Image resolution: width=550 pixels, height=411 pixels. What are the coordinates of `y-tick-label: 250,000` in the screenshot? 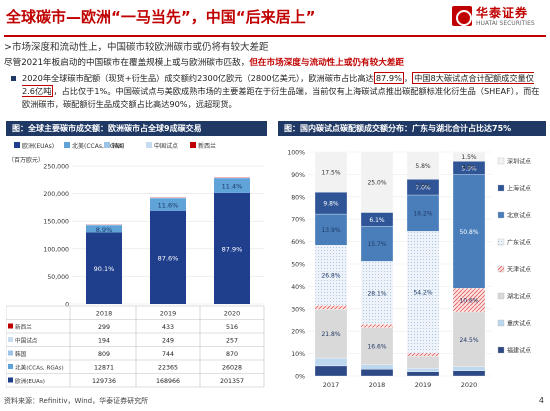 It's located at (56, 167).